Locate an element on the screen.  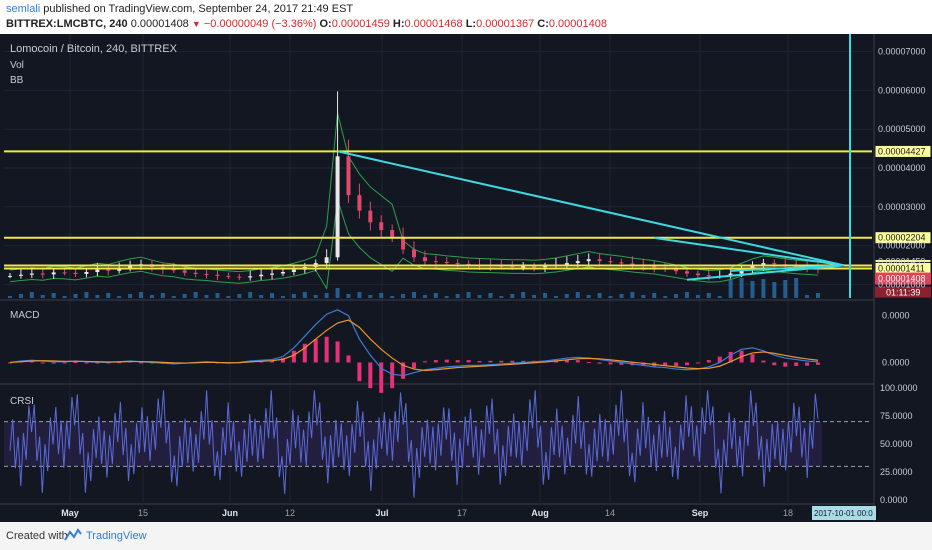
macd-tick-label: 0.0000 is located at coordinates (896, 316).